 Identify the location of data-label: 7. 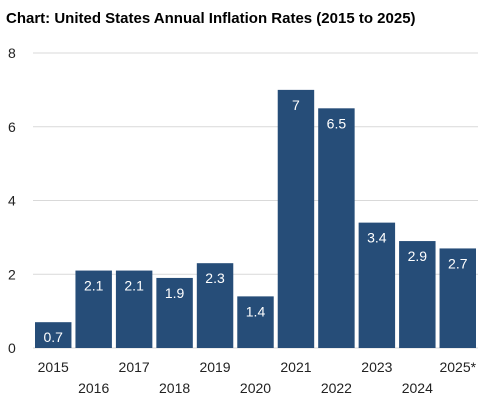
(296, 105).